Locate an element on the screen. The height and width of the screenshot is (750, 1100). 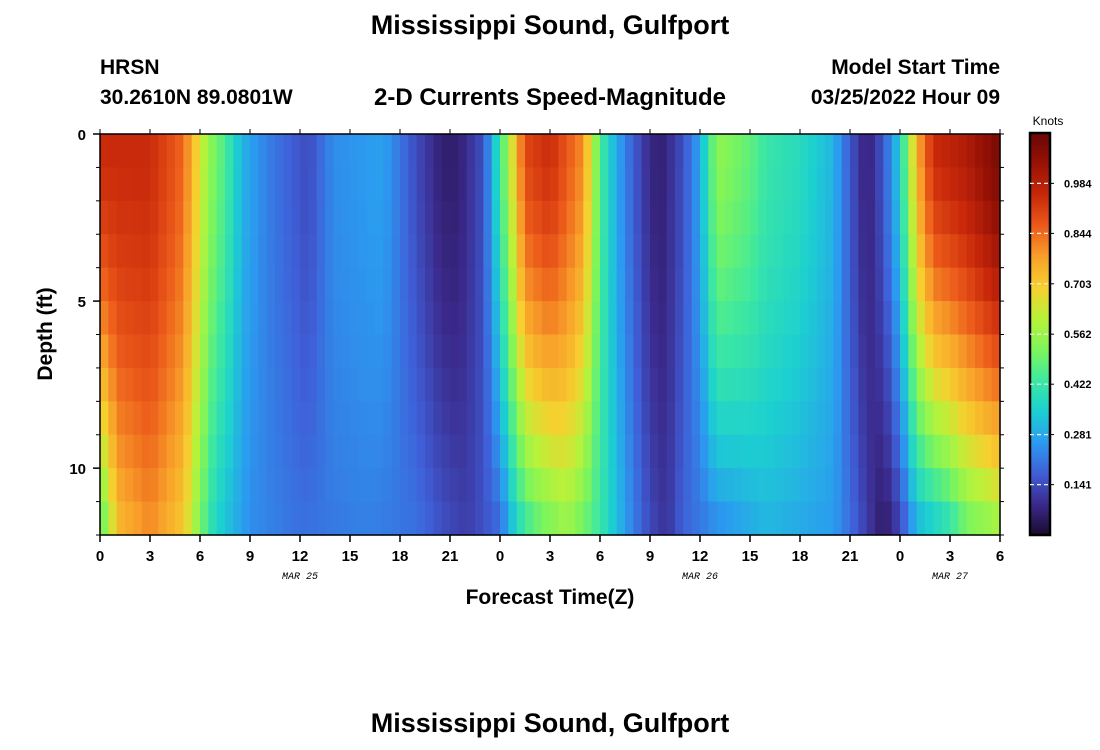
footer-title: Mississippi Sound, Gulfport is located at coordinates (550, 723).